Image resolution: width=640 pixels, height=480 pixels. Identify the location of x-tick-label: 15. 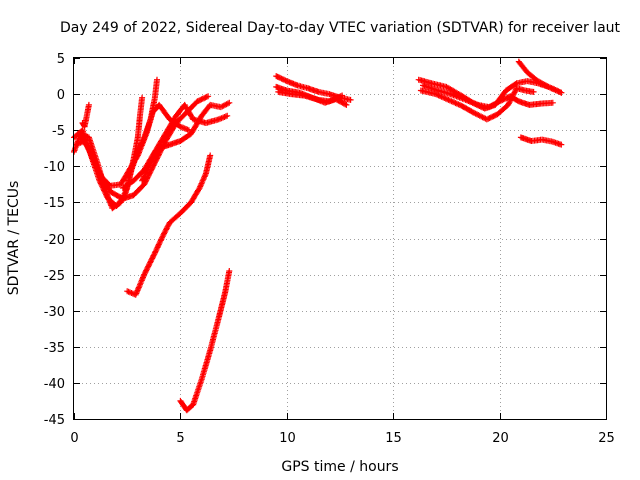
(393, 438).